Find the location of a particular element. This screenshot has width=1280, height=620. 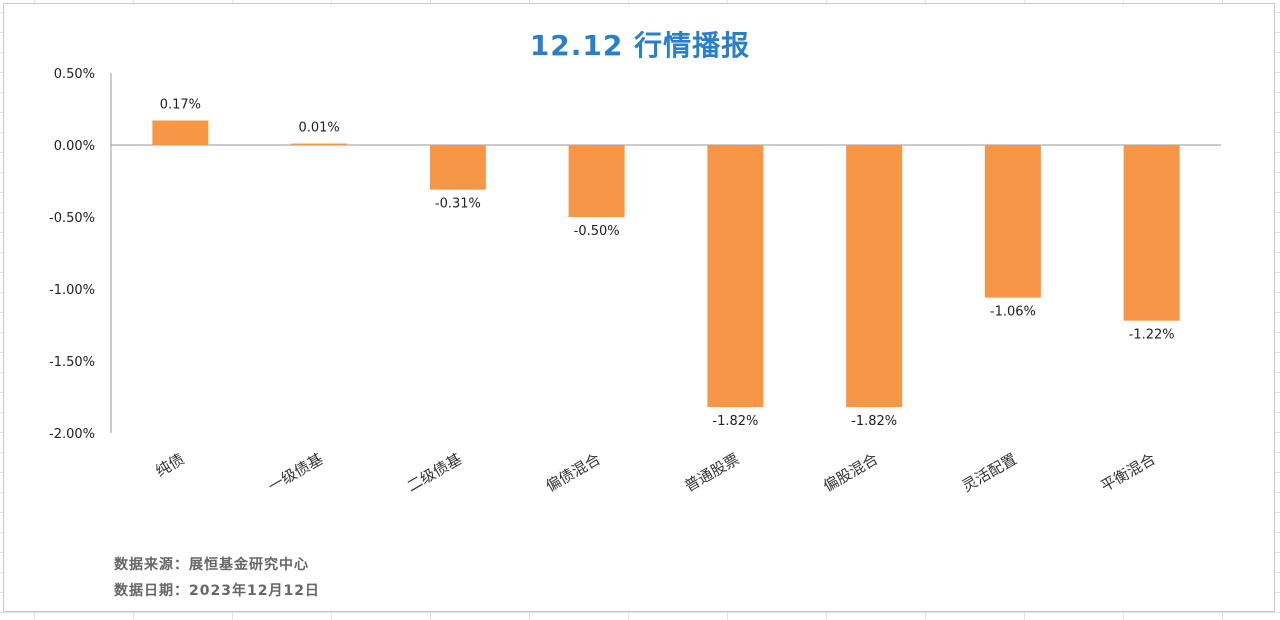

data-source-note: 数据来源：展恒基金研究中心 is located at coordinates (211, 565).